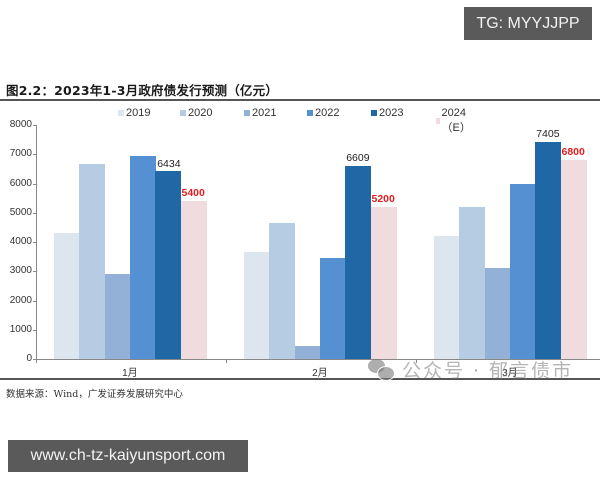  Describe the element at coordinates (169, 163) in the screenshot. I see `data-label: 6434` at that location.